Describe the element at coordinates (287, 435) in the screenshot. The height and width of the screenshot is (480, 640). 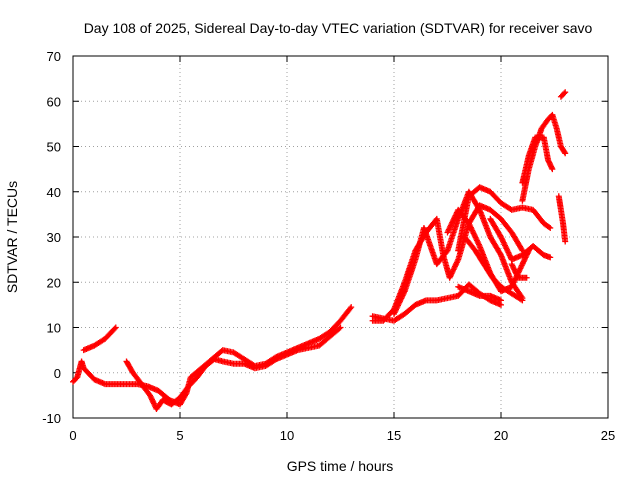
I see `x-tick-label: 10` at that location.